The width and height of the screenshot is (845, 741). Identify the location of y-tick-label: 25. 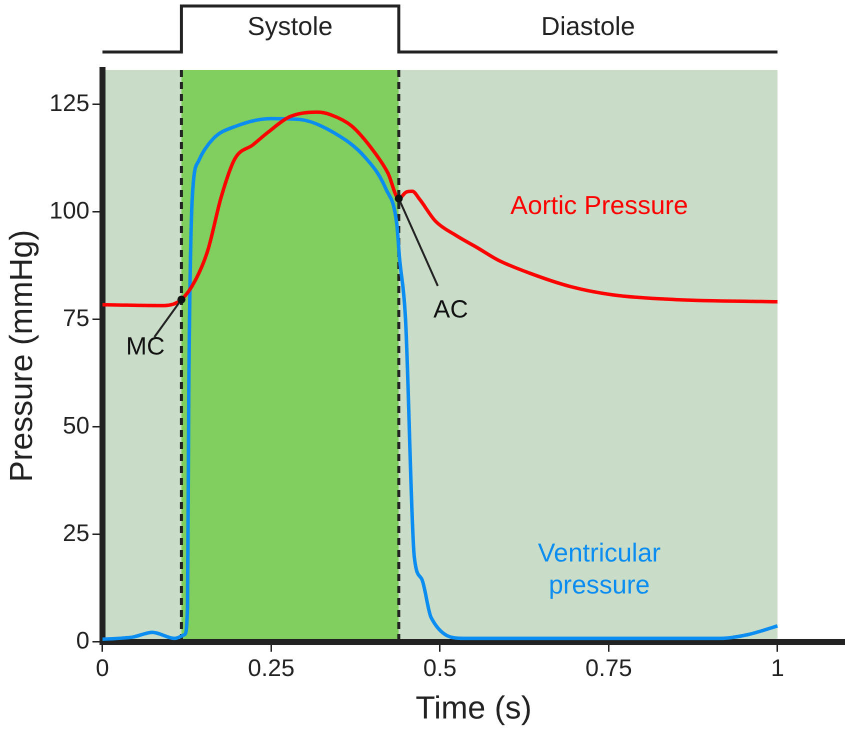
(76, 533).